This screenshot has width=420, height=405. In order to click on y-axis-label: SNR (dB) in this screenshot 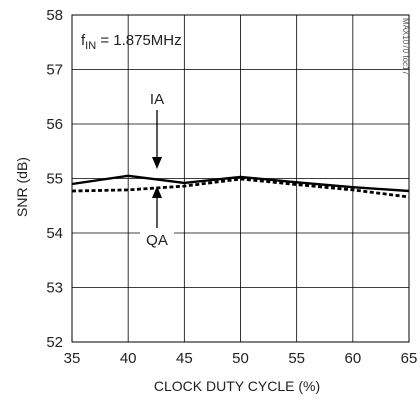, I will do `click(22, 187)`.